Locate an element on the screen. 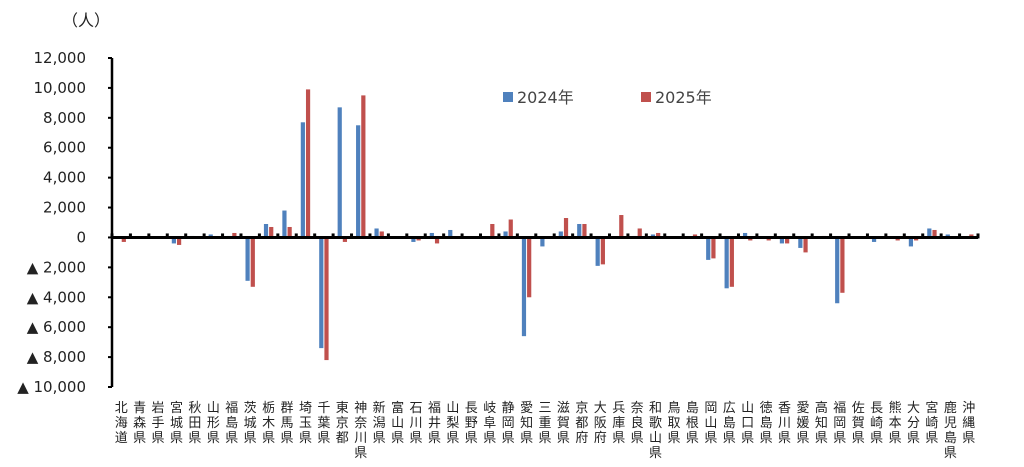 The height and width of the screenshot is (467, 1024). x-tick-label: 山梨県 is located at coordinates (452, 423).